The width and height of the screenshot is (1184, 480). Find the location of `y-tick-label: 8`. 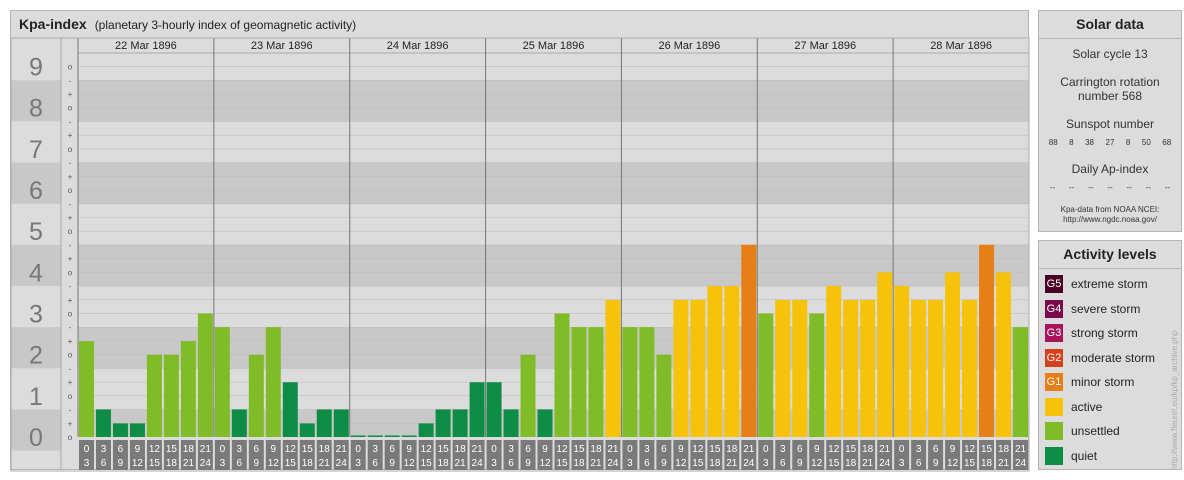

y-tick-label: 8 is located at coordinates (36, 109).